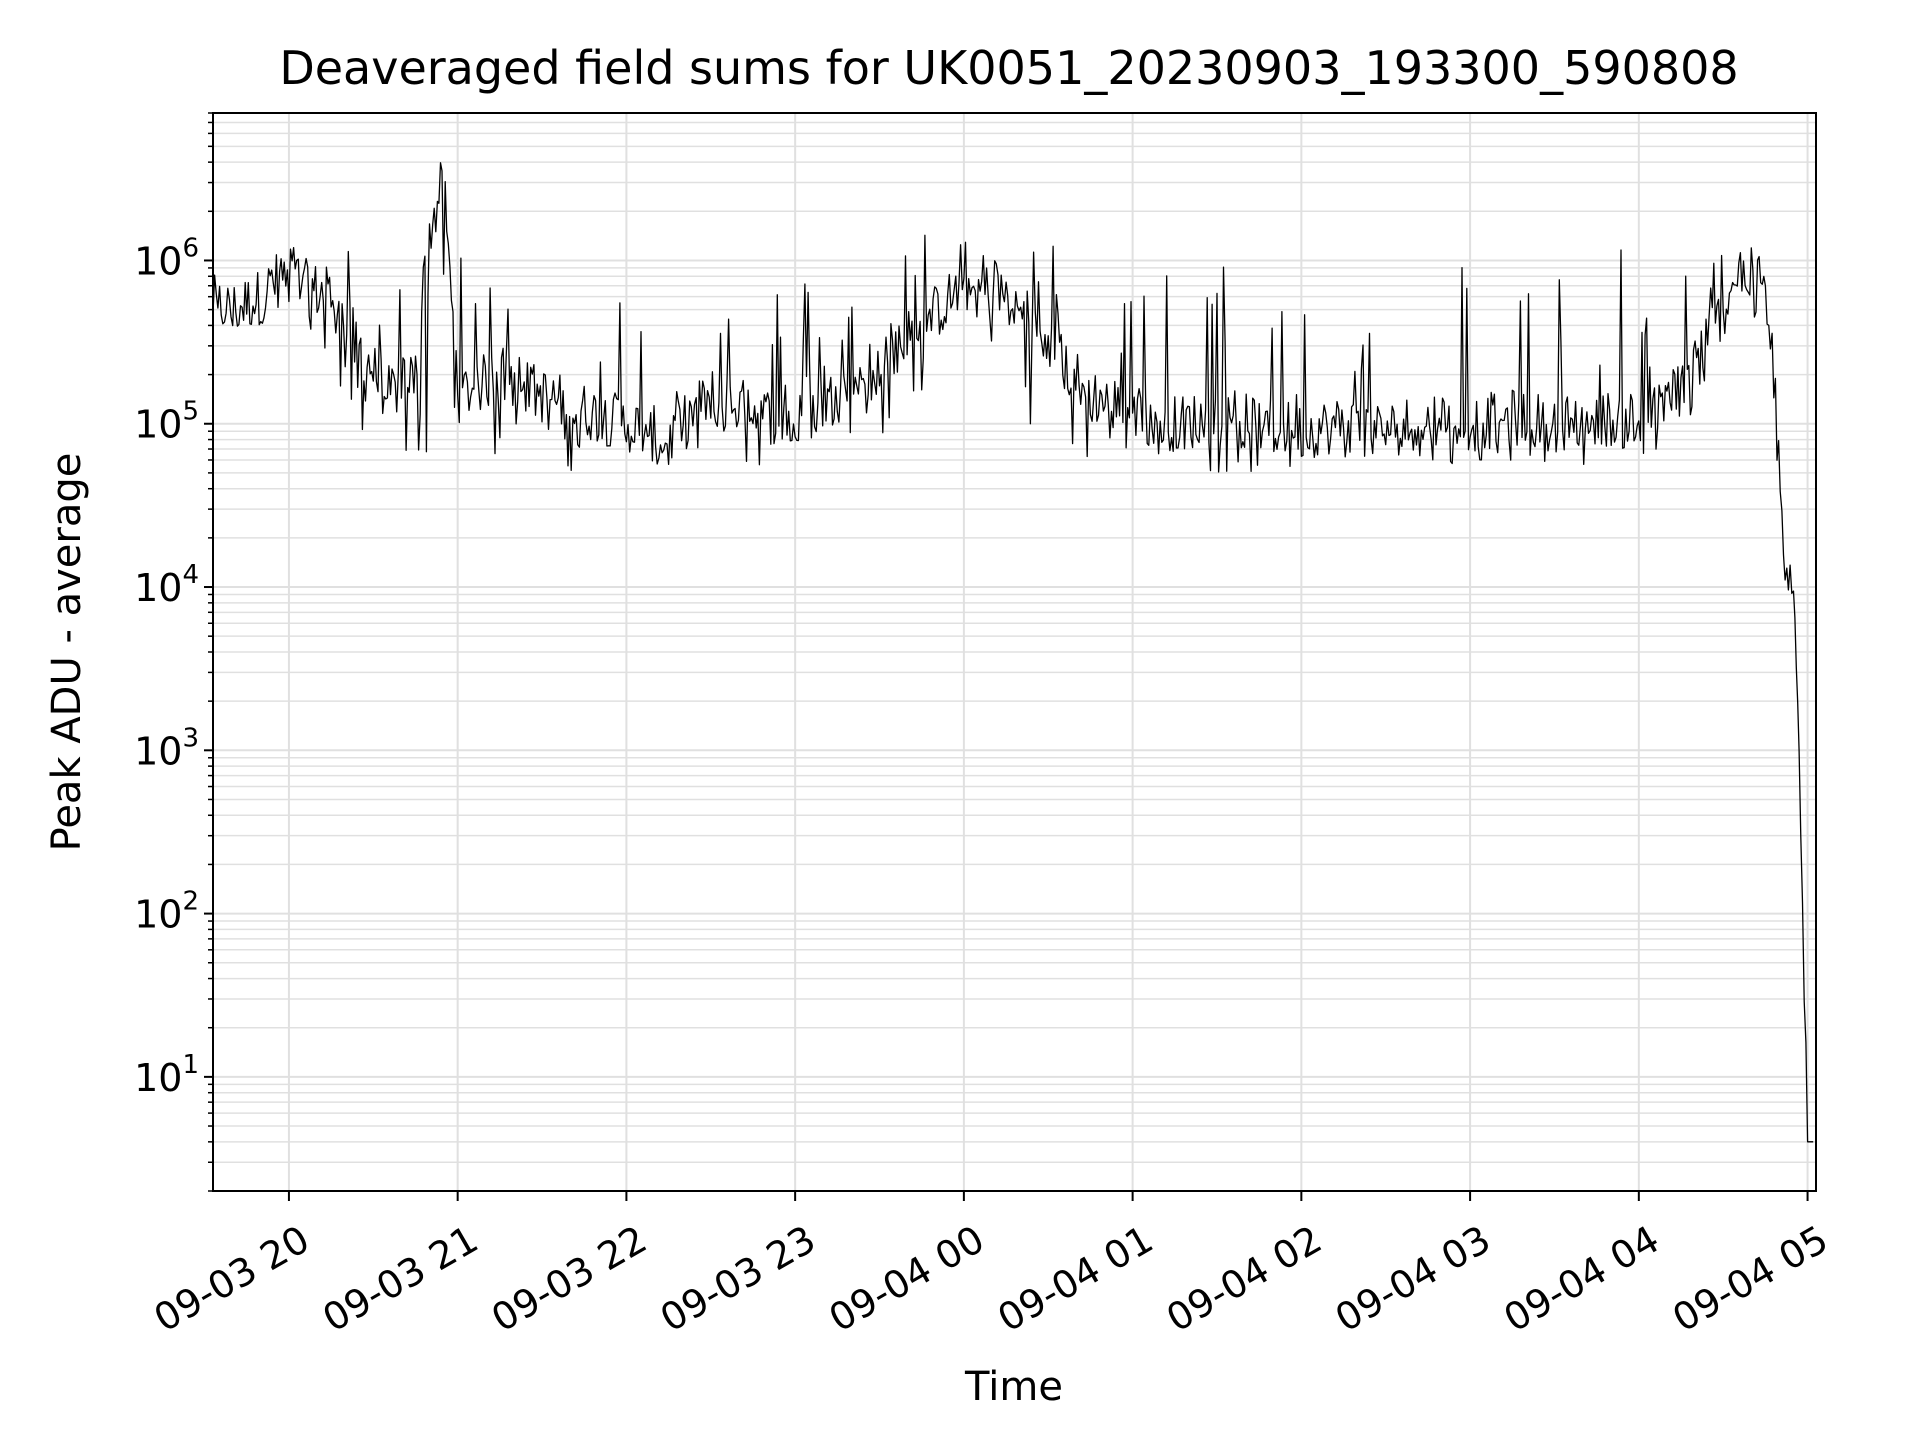 This screenshot has height=1440, width=1920. I want to click on y-tick-label-exponent: 6, so click(190, 248).